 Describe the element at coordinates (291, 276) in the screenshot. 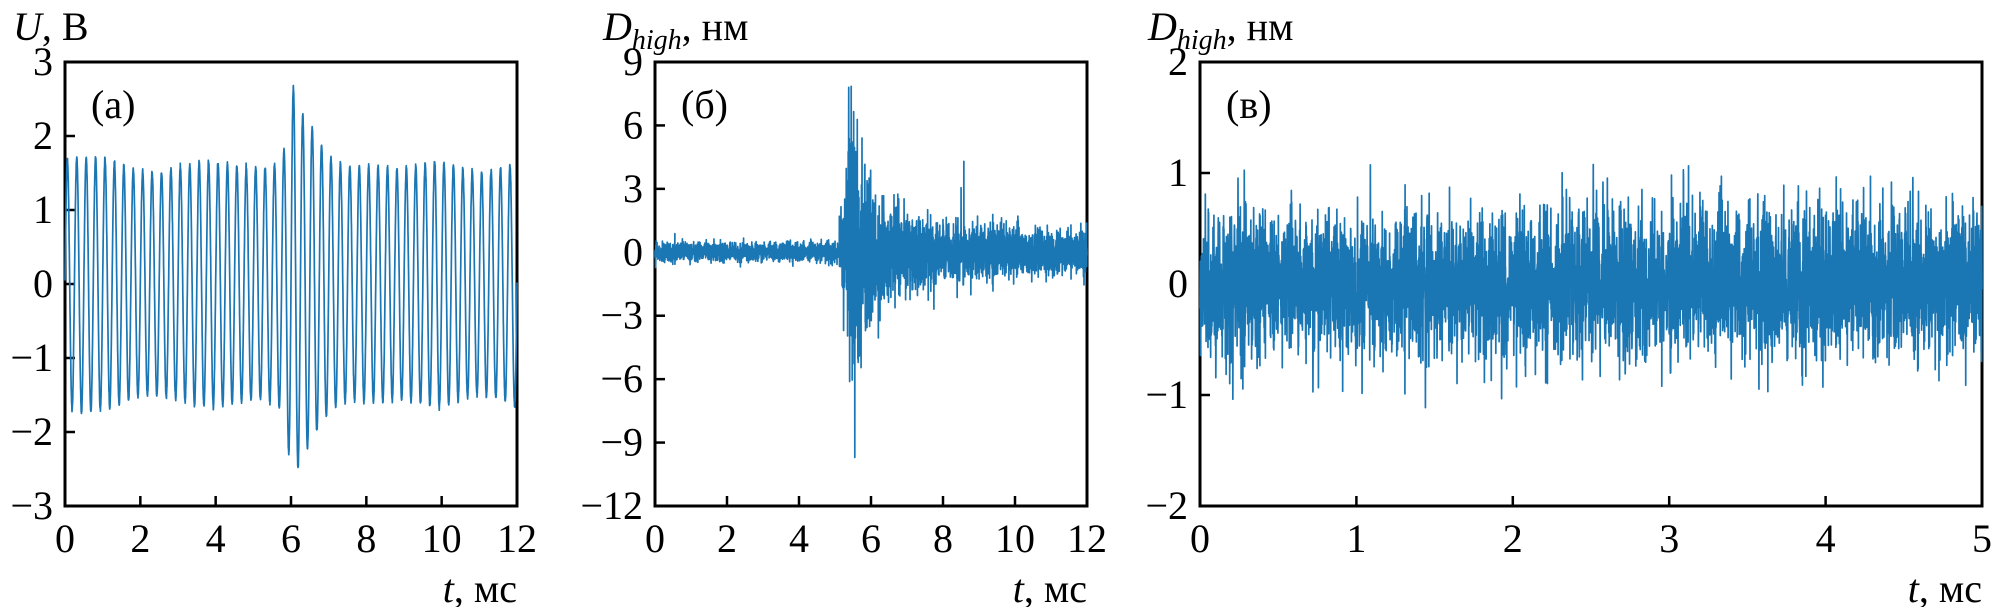

I see `waveform-path-a` at that location.